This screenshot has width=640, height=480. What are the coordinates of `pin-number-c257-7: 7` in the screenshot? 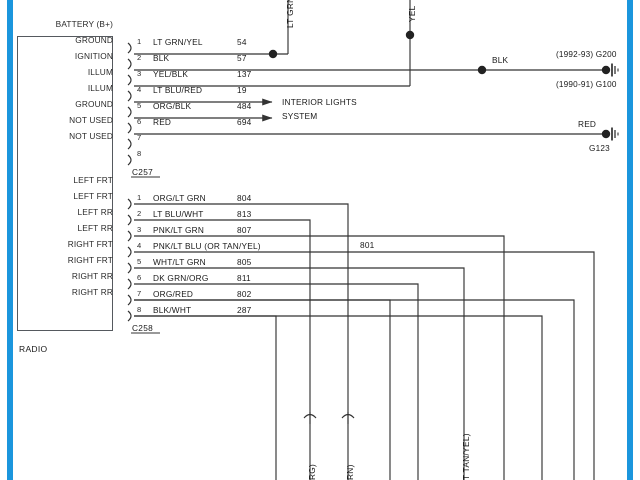 It's located at (139, 137).